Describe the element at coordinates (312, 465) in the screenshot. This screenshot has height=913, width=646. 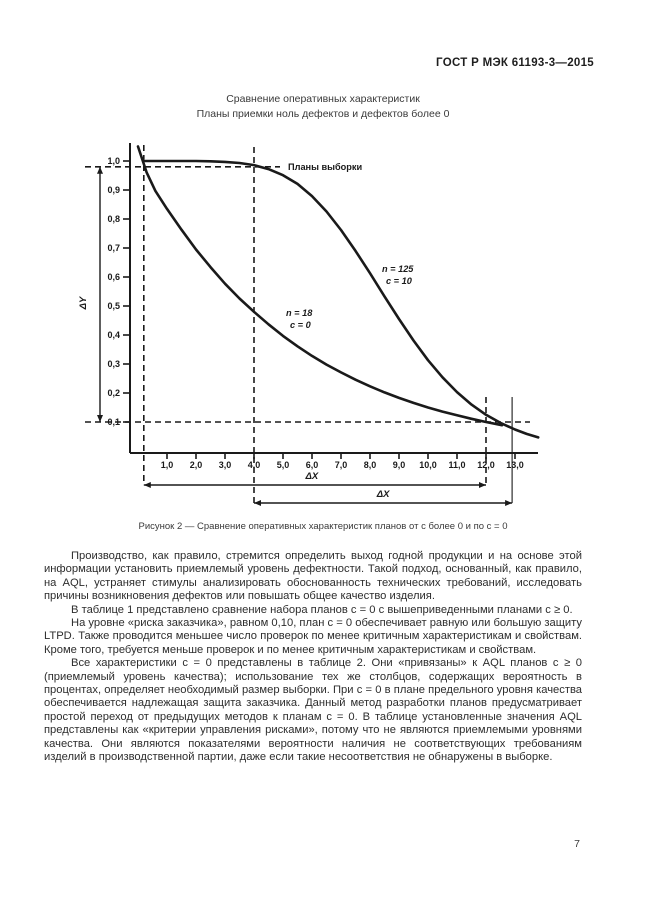
I see `x-tick-label: 6,0` at that location.